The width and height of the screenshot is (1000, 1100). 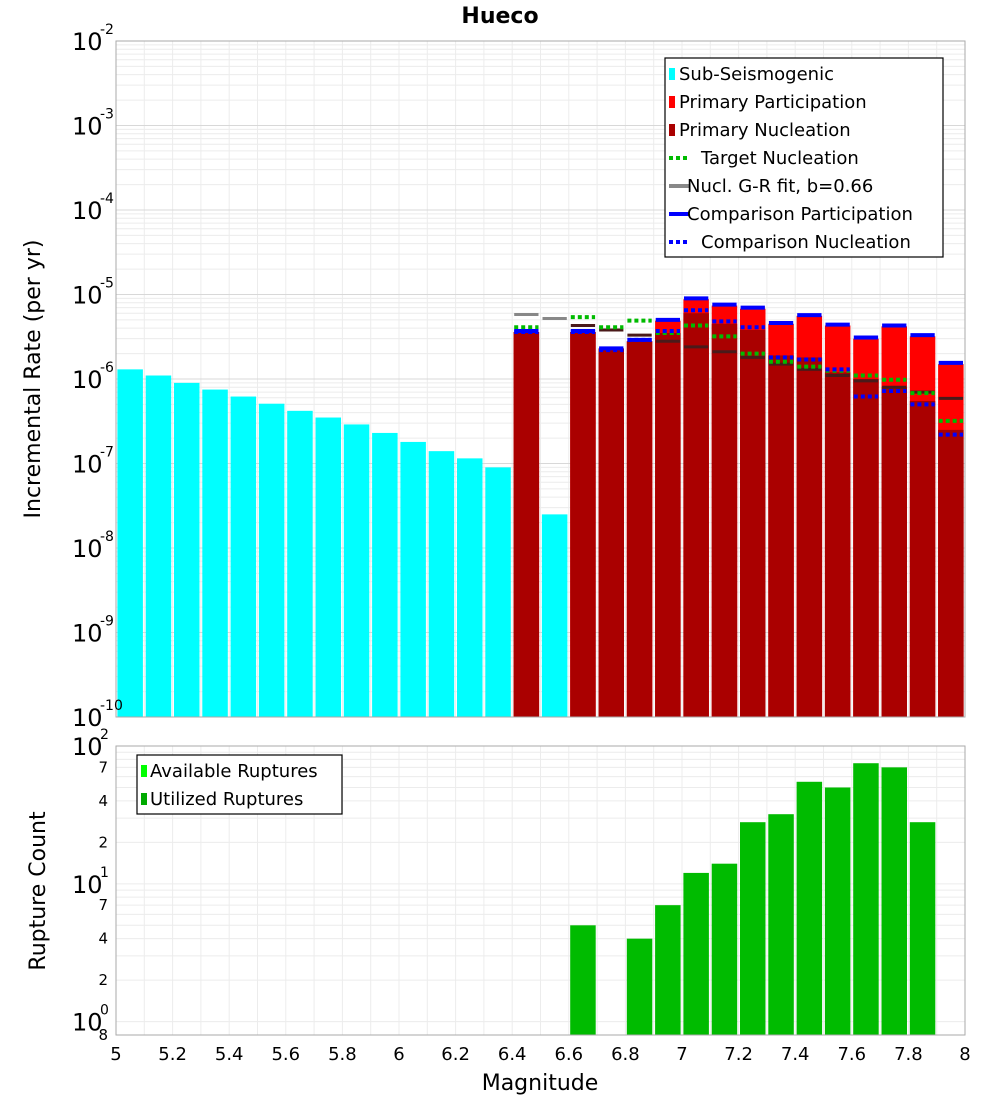 I want to click on legend-label: Sub-Seismogenic, so click(x=756, y=74).